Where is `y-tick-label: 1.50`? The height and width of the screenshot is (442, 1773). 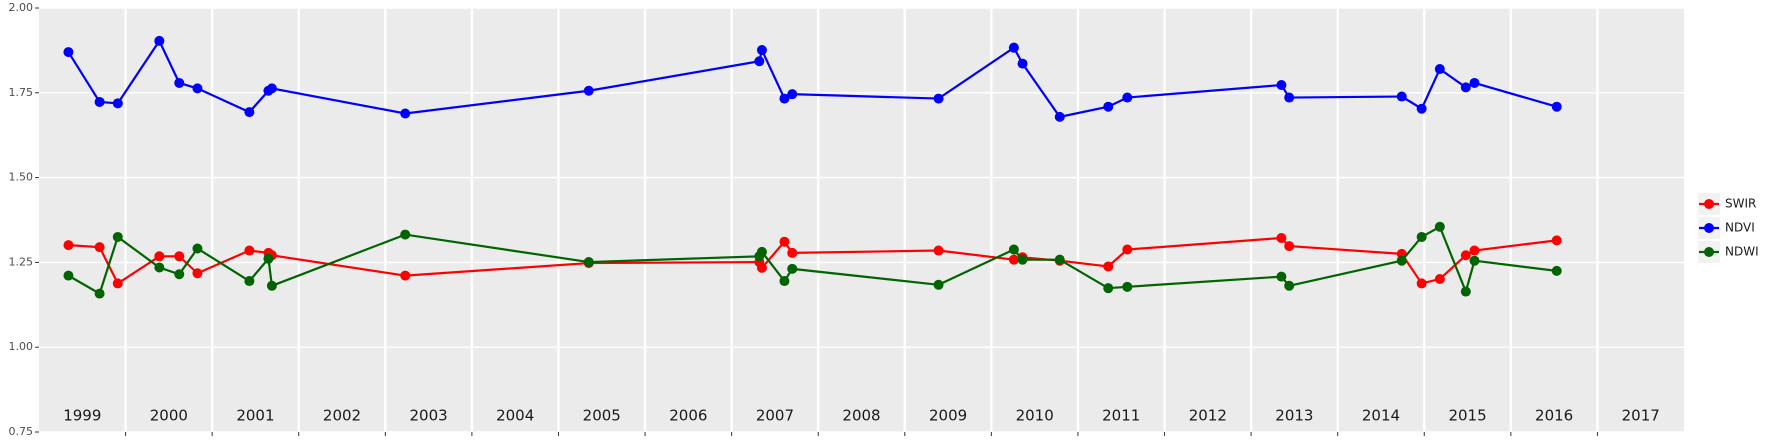
y-tick-label: 1.50 is located at coordinates (21, 177).